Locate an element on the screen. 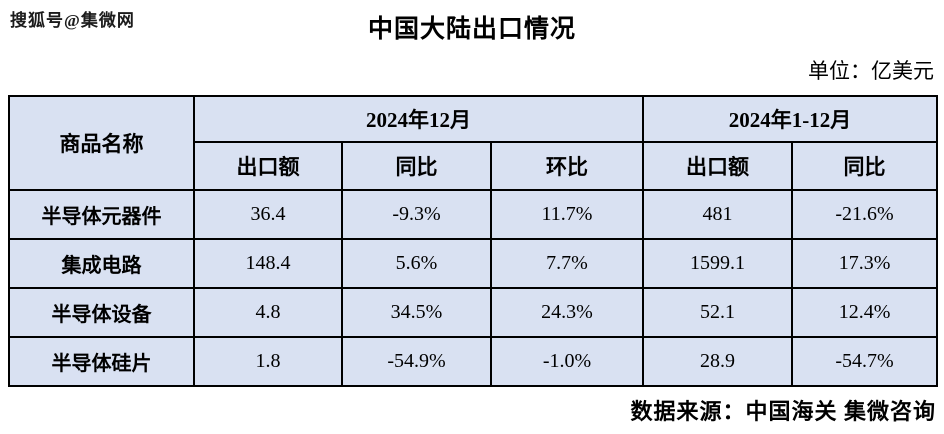  header-yoy-ytd: 同比 is located at coordinates (865, 166).